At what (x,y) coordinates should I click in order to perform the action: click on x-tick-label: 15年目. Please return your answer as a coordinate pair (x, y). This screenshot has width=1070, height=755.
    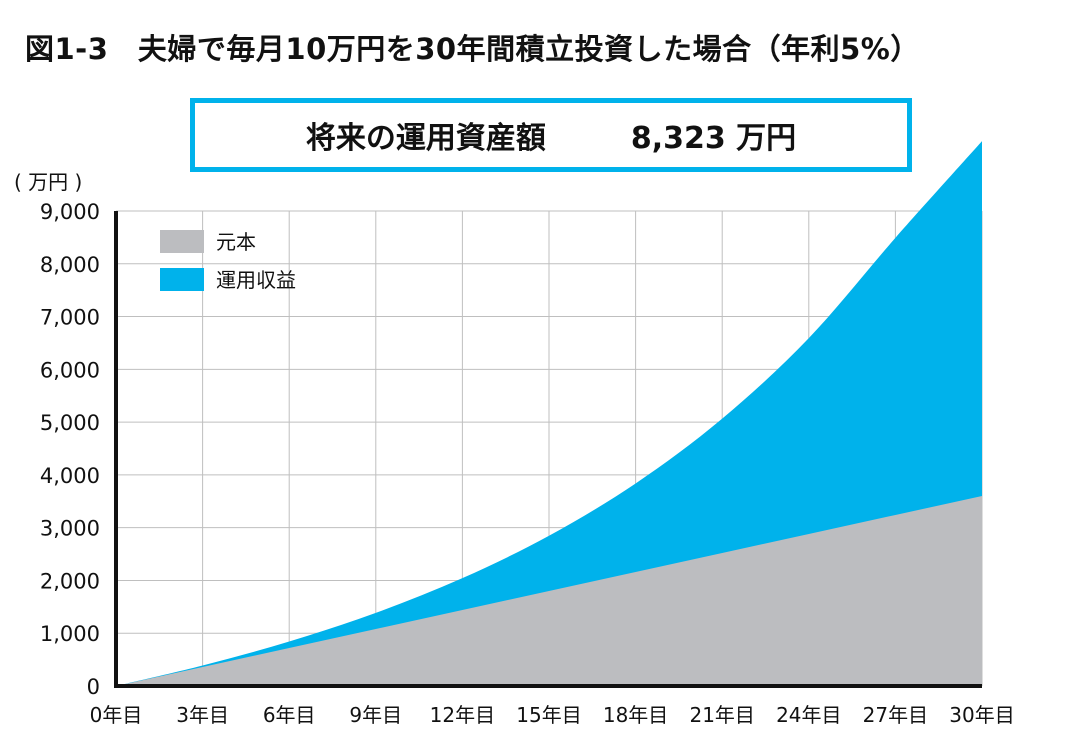
    Looking at the image, I should click on (548, 715).